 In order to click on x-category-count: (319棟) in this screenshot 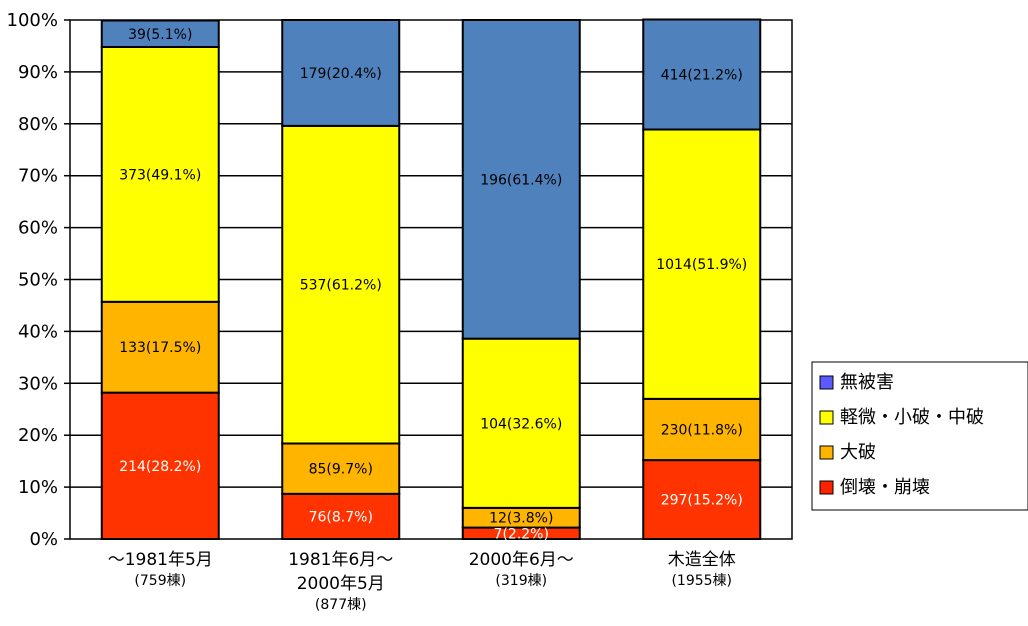, I will do `click(521, 581)`.